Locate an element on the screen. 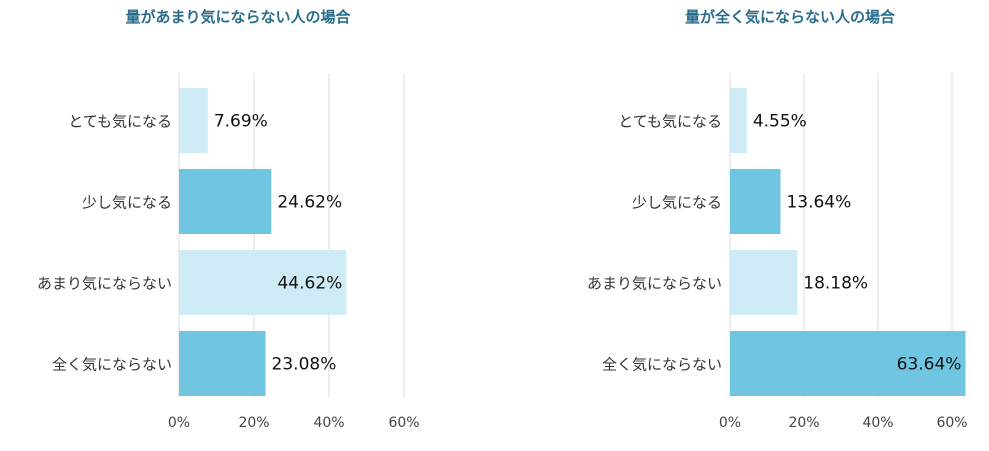 The width and height of the screenshot is (989, 451). chart-1-data-label-1: 7.69% is located at coordinates (241, 122).